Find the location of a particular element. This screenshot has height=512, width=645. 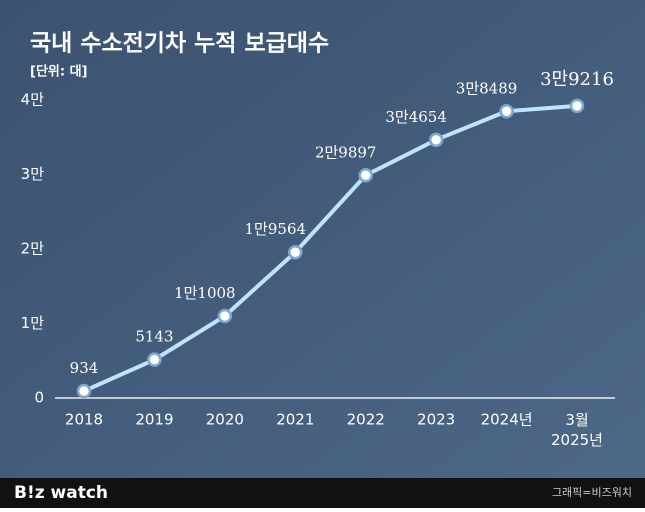

value-label: 2만9897 is located at coordinates (346, 152).